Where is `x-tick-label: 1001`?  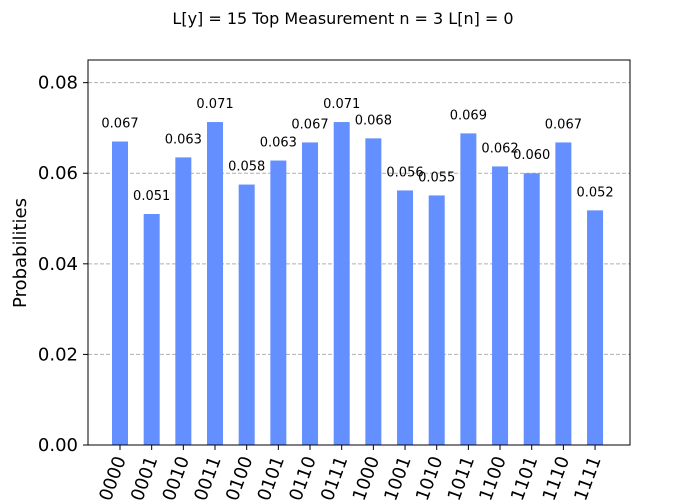
x-tick-label: 1001 is located at coordinates (397, 477).